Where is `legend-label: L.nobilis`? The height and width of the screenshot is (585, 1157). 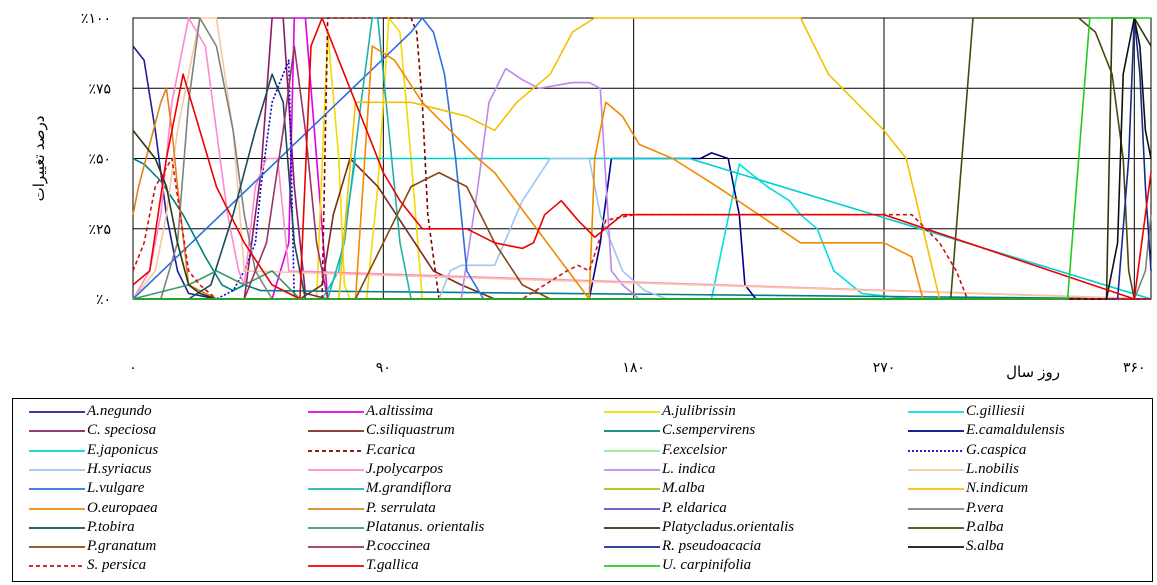
legend-label: L.nobilis is located at coordinates (992, 468).